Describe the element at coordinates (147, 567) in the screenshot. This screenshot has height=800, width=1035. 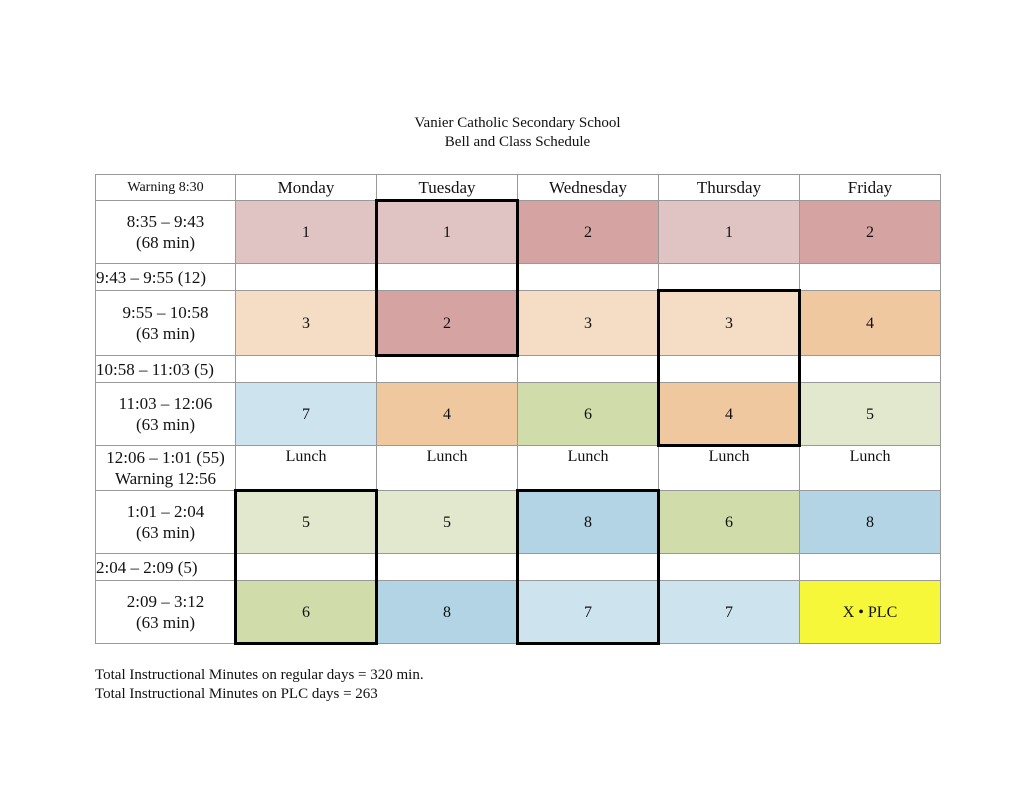
I see `cell-text: 2:04 – 2:09 (5)` at that location.